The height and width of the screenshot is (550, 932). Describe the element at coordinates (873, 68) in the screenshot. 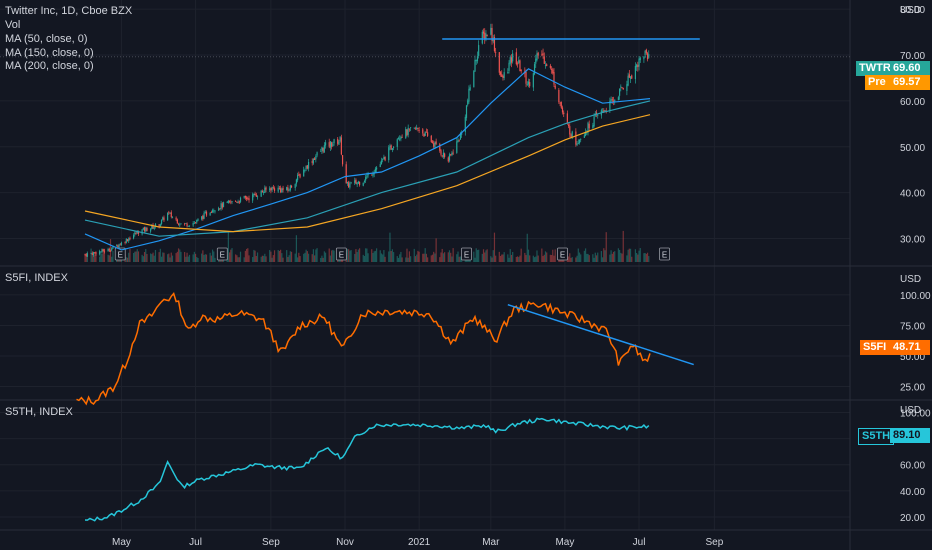

I see `ticker-tag-label: TWTR` at that location.